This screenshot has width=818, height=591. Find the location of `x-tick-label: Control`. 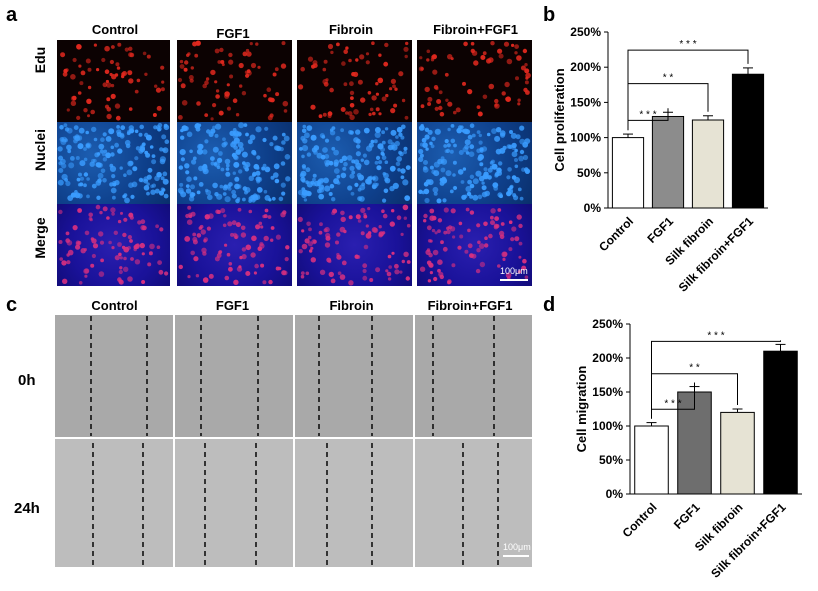

x-tick-label: Control is located at coordinates (640, 520).